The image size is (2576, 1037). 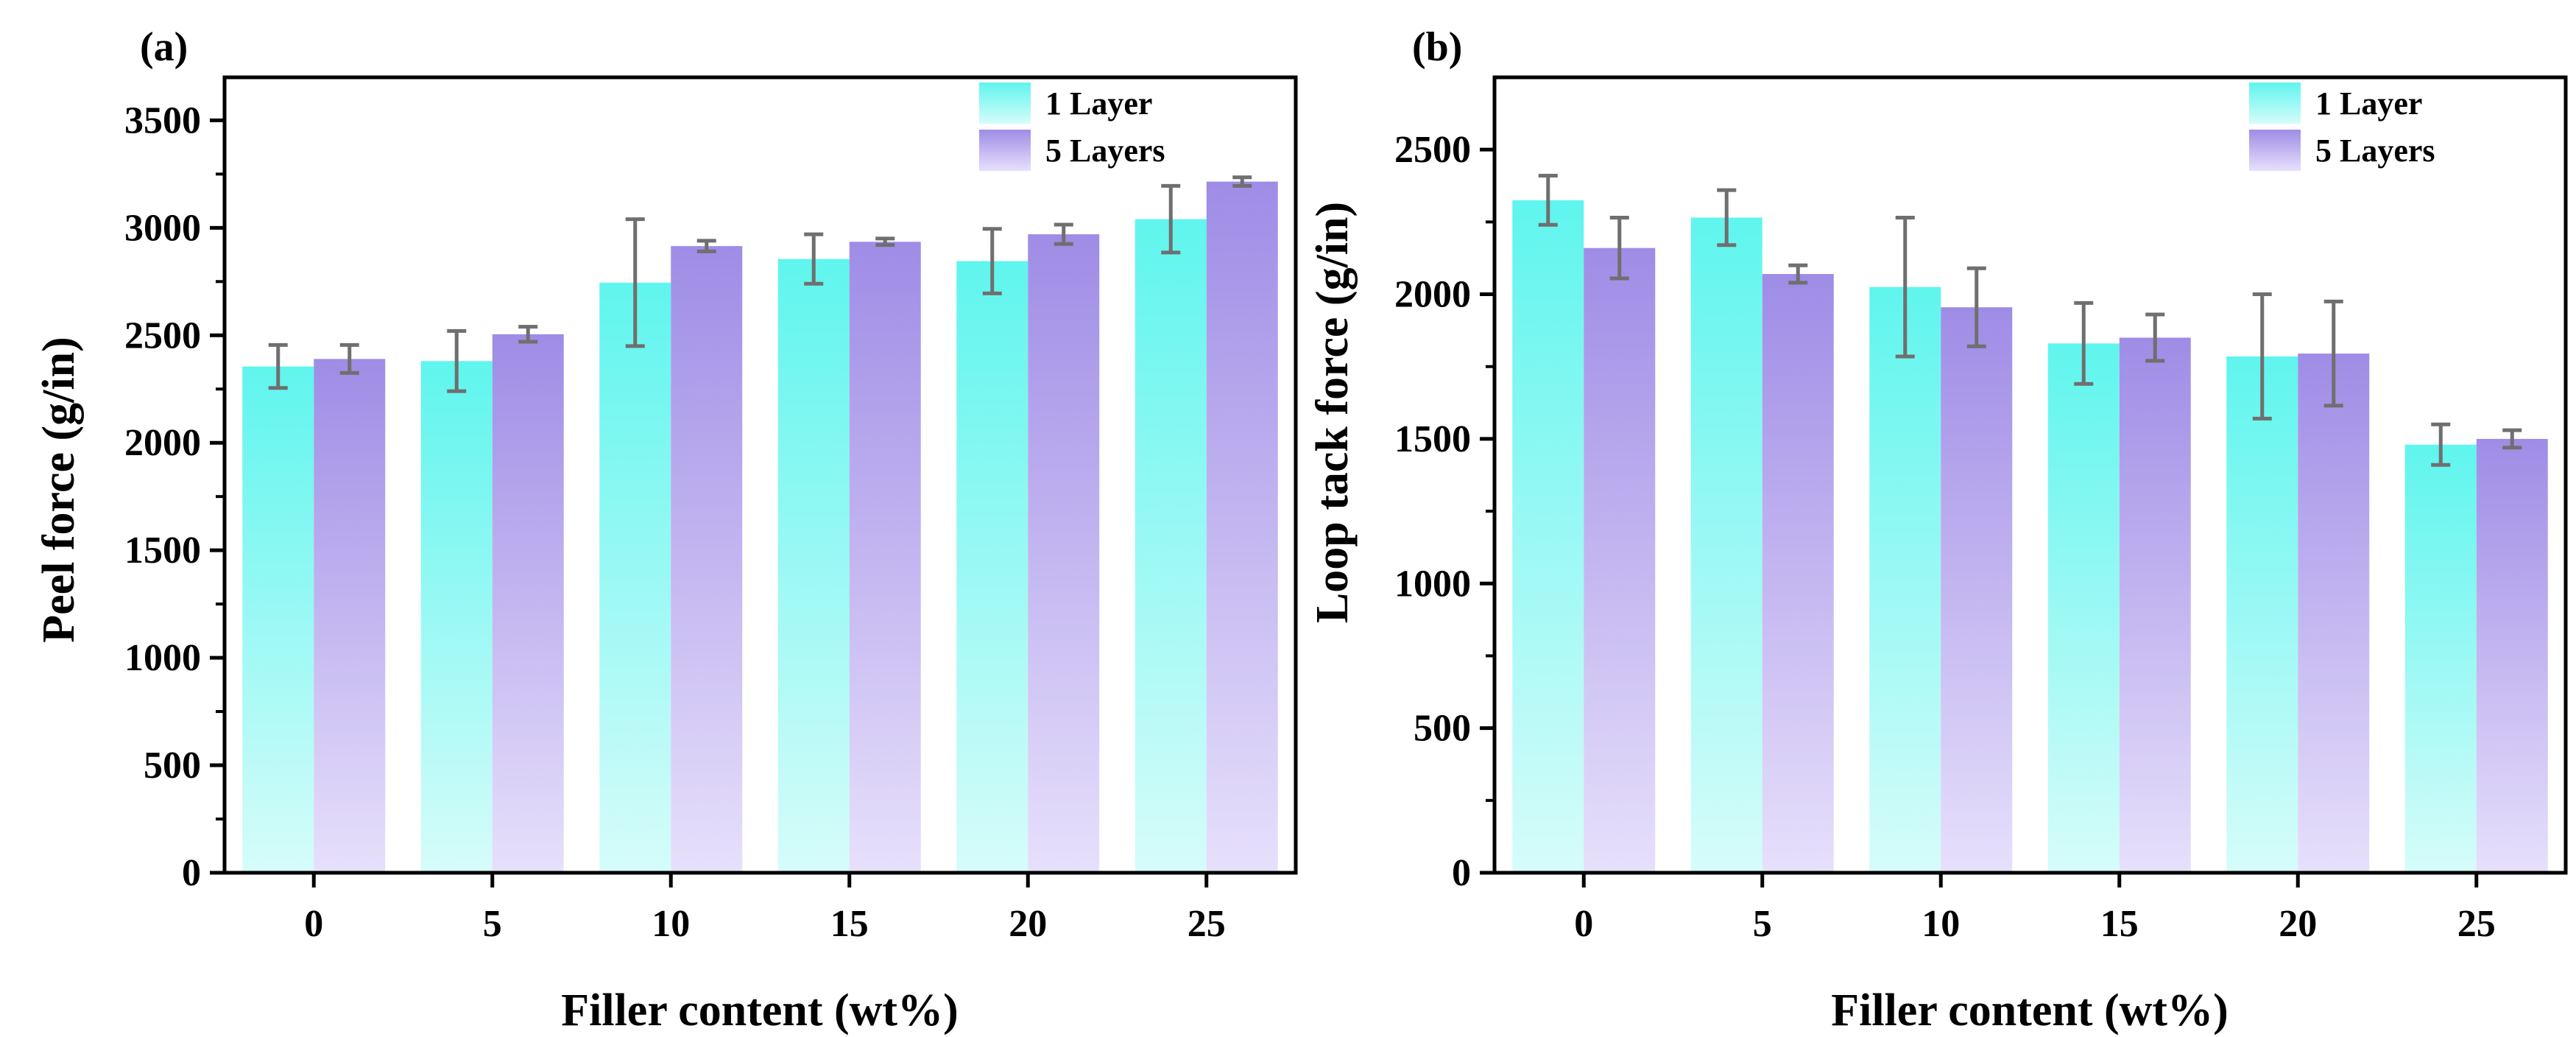 What do you see at coordinates (1098, 103) in the screenshot?
I see `legend-label-a-s1: 1 Layer` at bounding box center [1098, 103].